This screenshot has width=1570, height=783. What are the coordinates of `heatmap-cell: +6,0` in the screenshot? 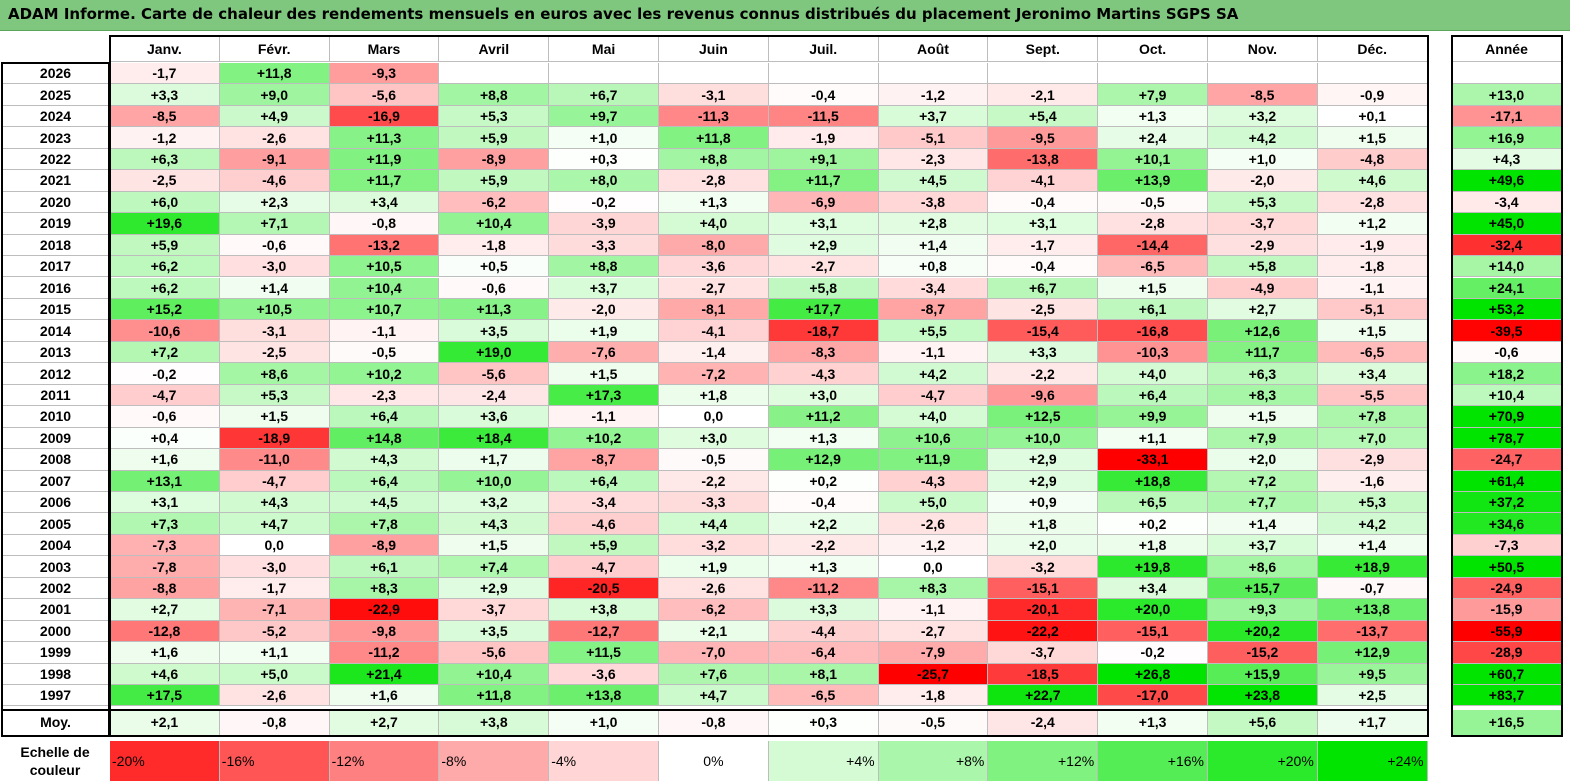 It's located at (165, 202).